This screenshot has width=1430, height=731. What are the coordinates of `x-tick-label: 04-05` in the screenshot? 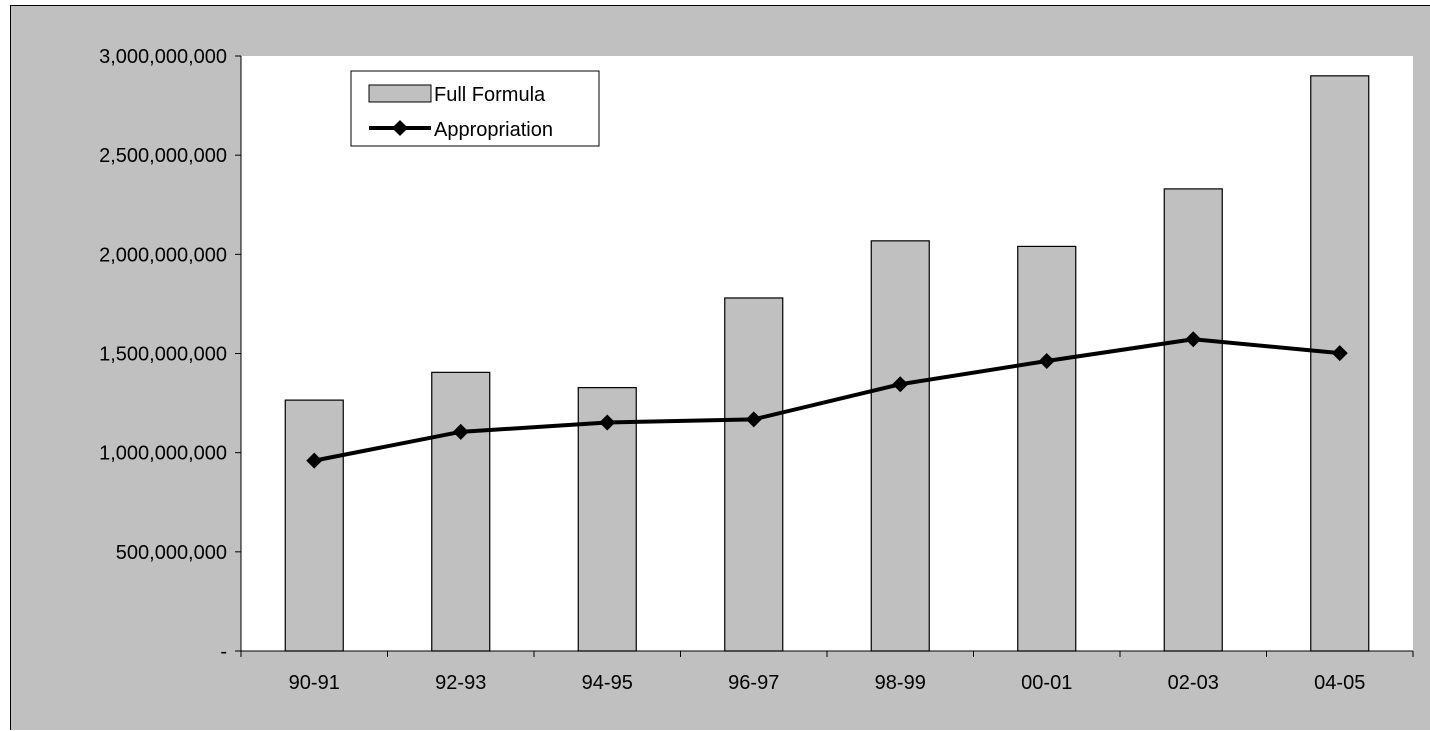 It's located at (1339, 683).